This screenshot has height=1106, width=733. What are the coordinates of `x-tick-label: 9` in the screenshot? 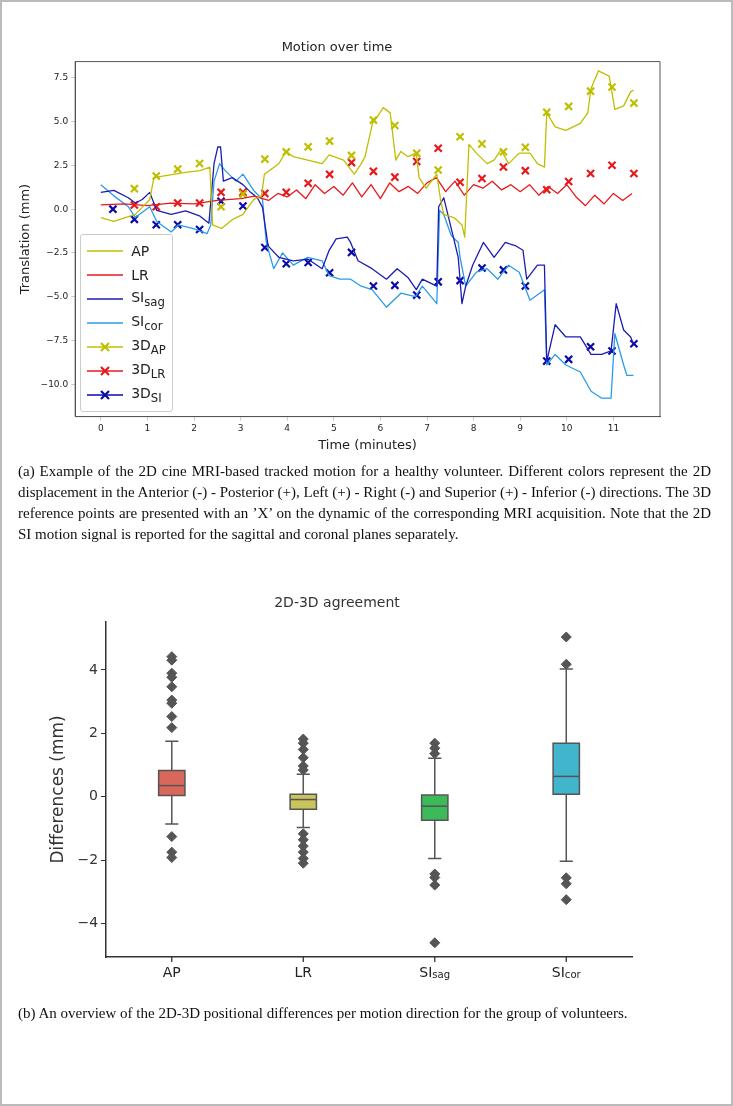 It's located at (520, 428).